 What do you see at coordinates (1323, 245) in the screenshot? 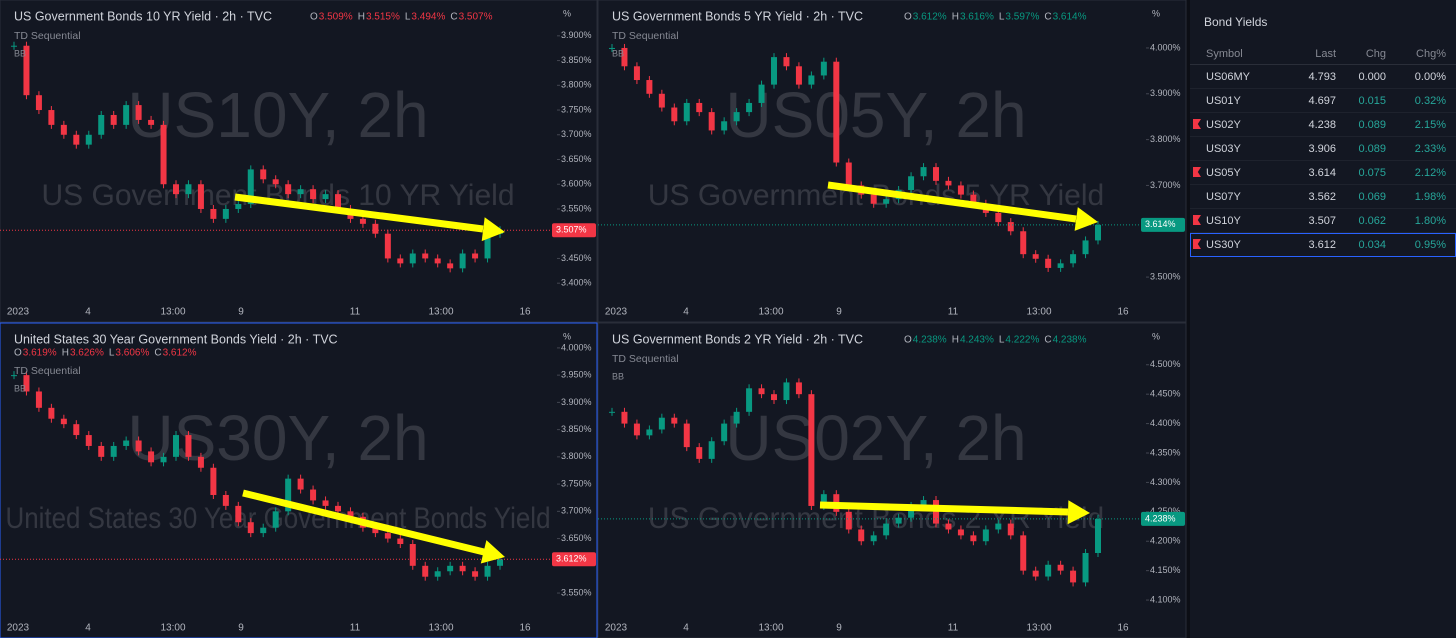
I see `watchlist-row: US30Y 3.612 0.034 0.95%` at bounding box center [1323, 245].